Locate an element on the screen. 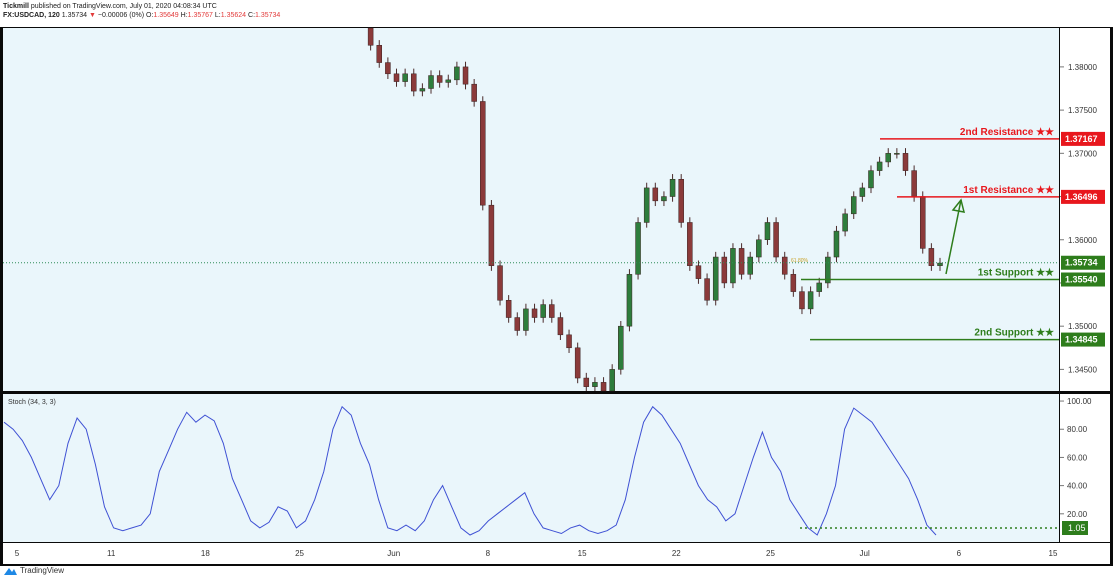 This screenshot has height=580, width=1113. price-tick-label: 1.37000 is located at coordinates (1082, 153).